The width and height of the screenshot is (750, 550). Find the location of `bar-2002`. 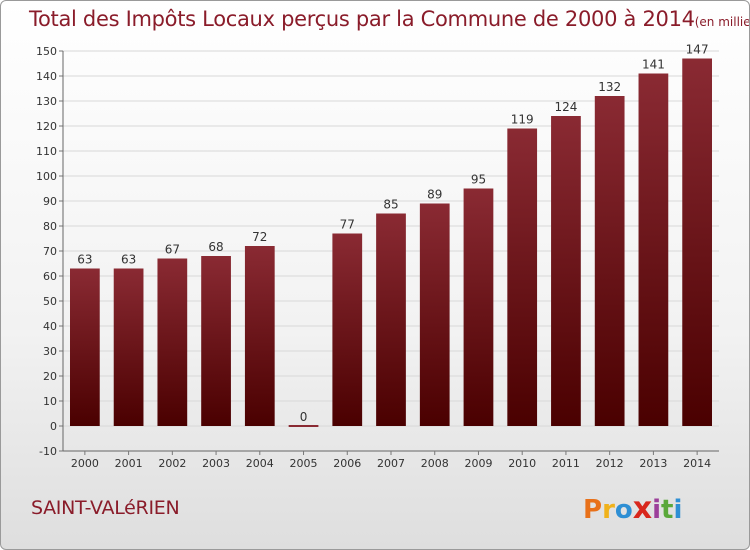

bar-2002 is located at coordinates (172, 342).